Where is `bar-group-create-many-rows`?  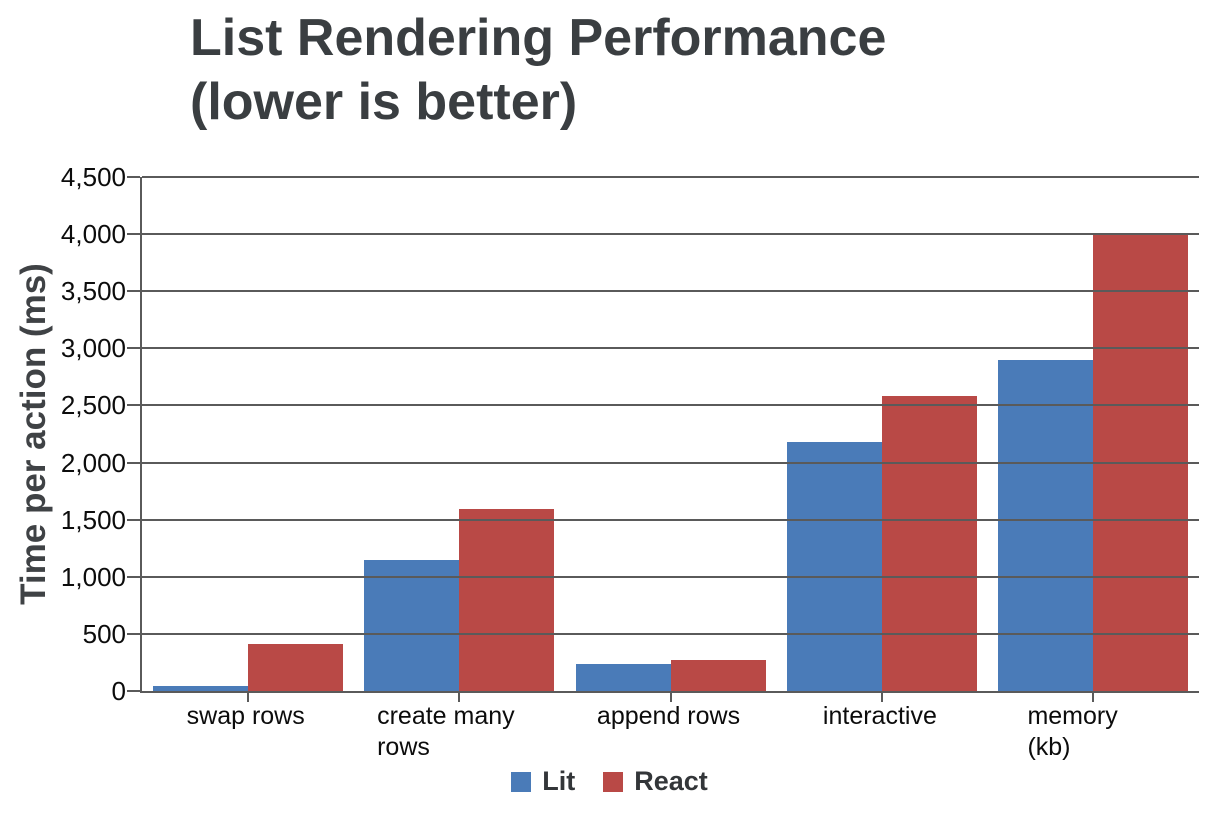
bar-group-create-many-rows is located at coordinates (458, 434).